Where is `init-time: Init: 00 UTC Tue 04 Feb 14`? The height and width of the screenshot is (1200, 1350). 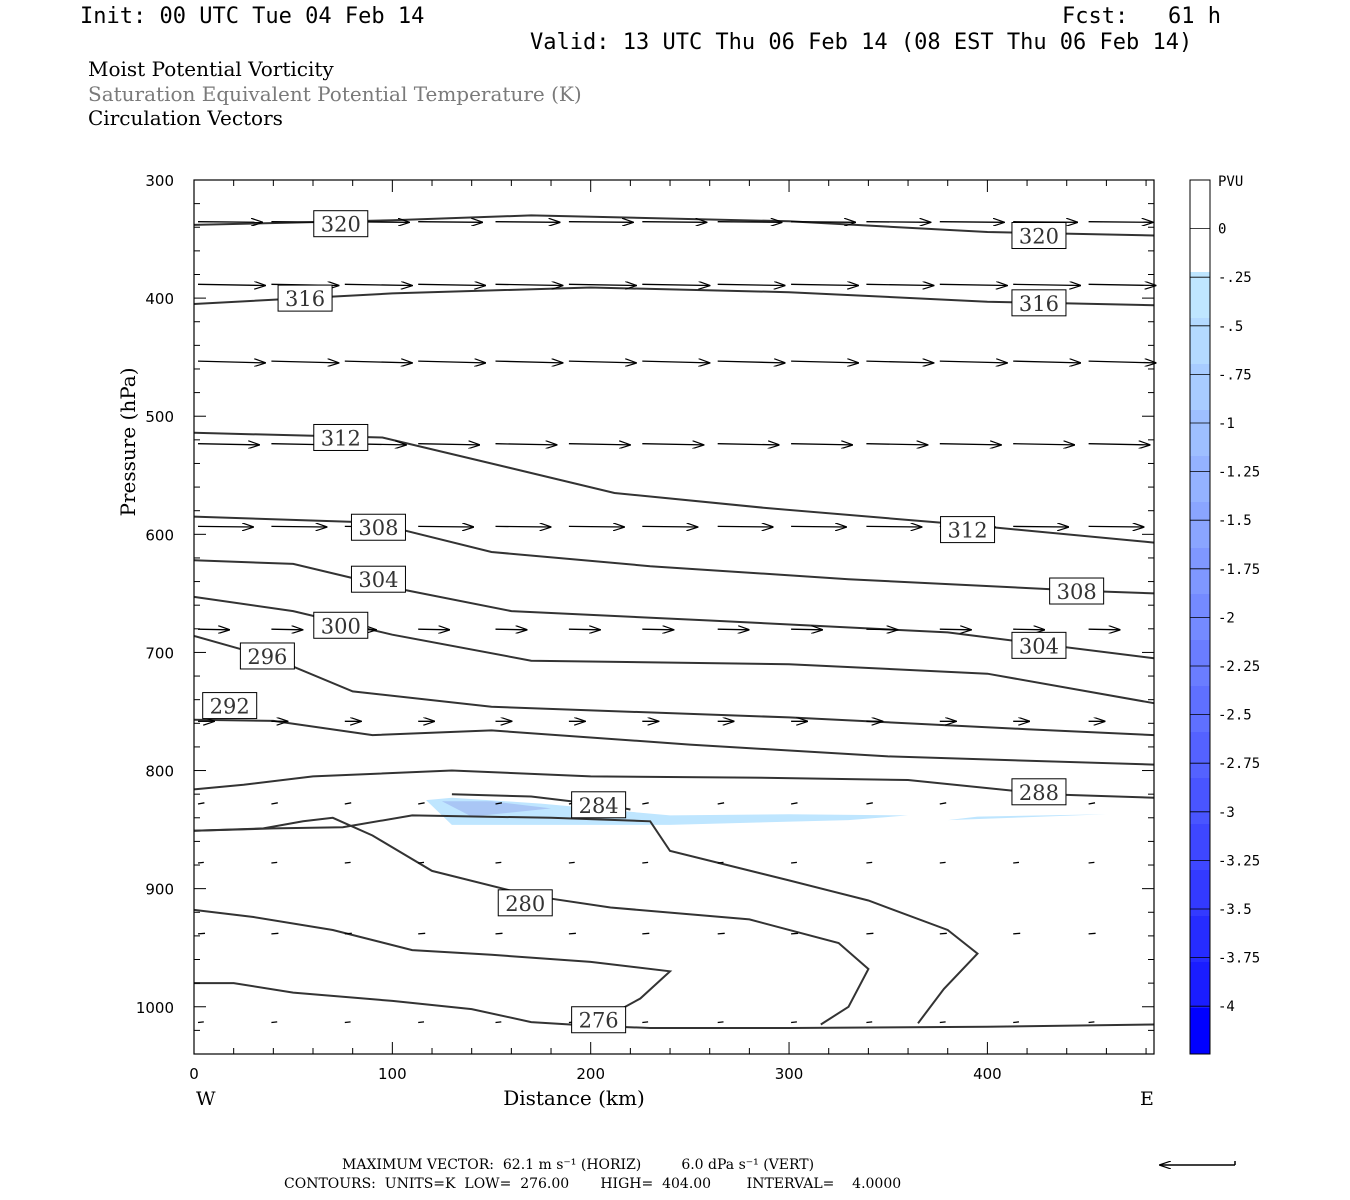 init-time: Init: 00 UTC Tue 04 Feb 14 is located at coordinates (252, 16).